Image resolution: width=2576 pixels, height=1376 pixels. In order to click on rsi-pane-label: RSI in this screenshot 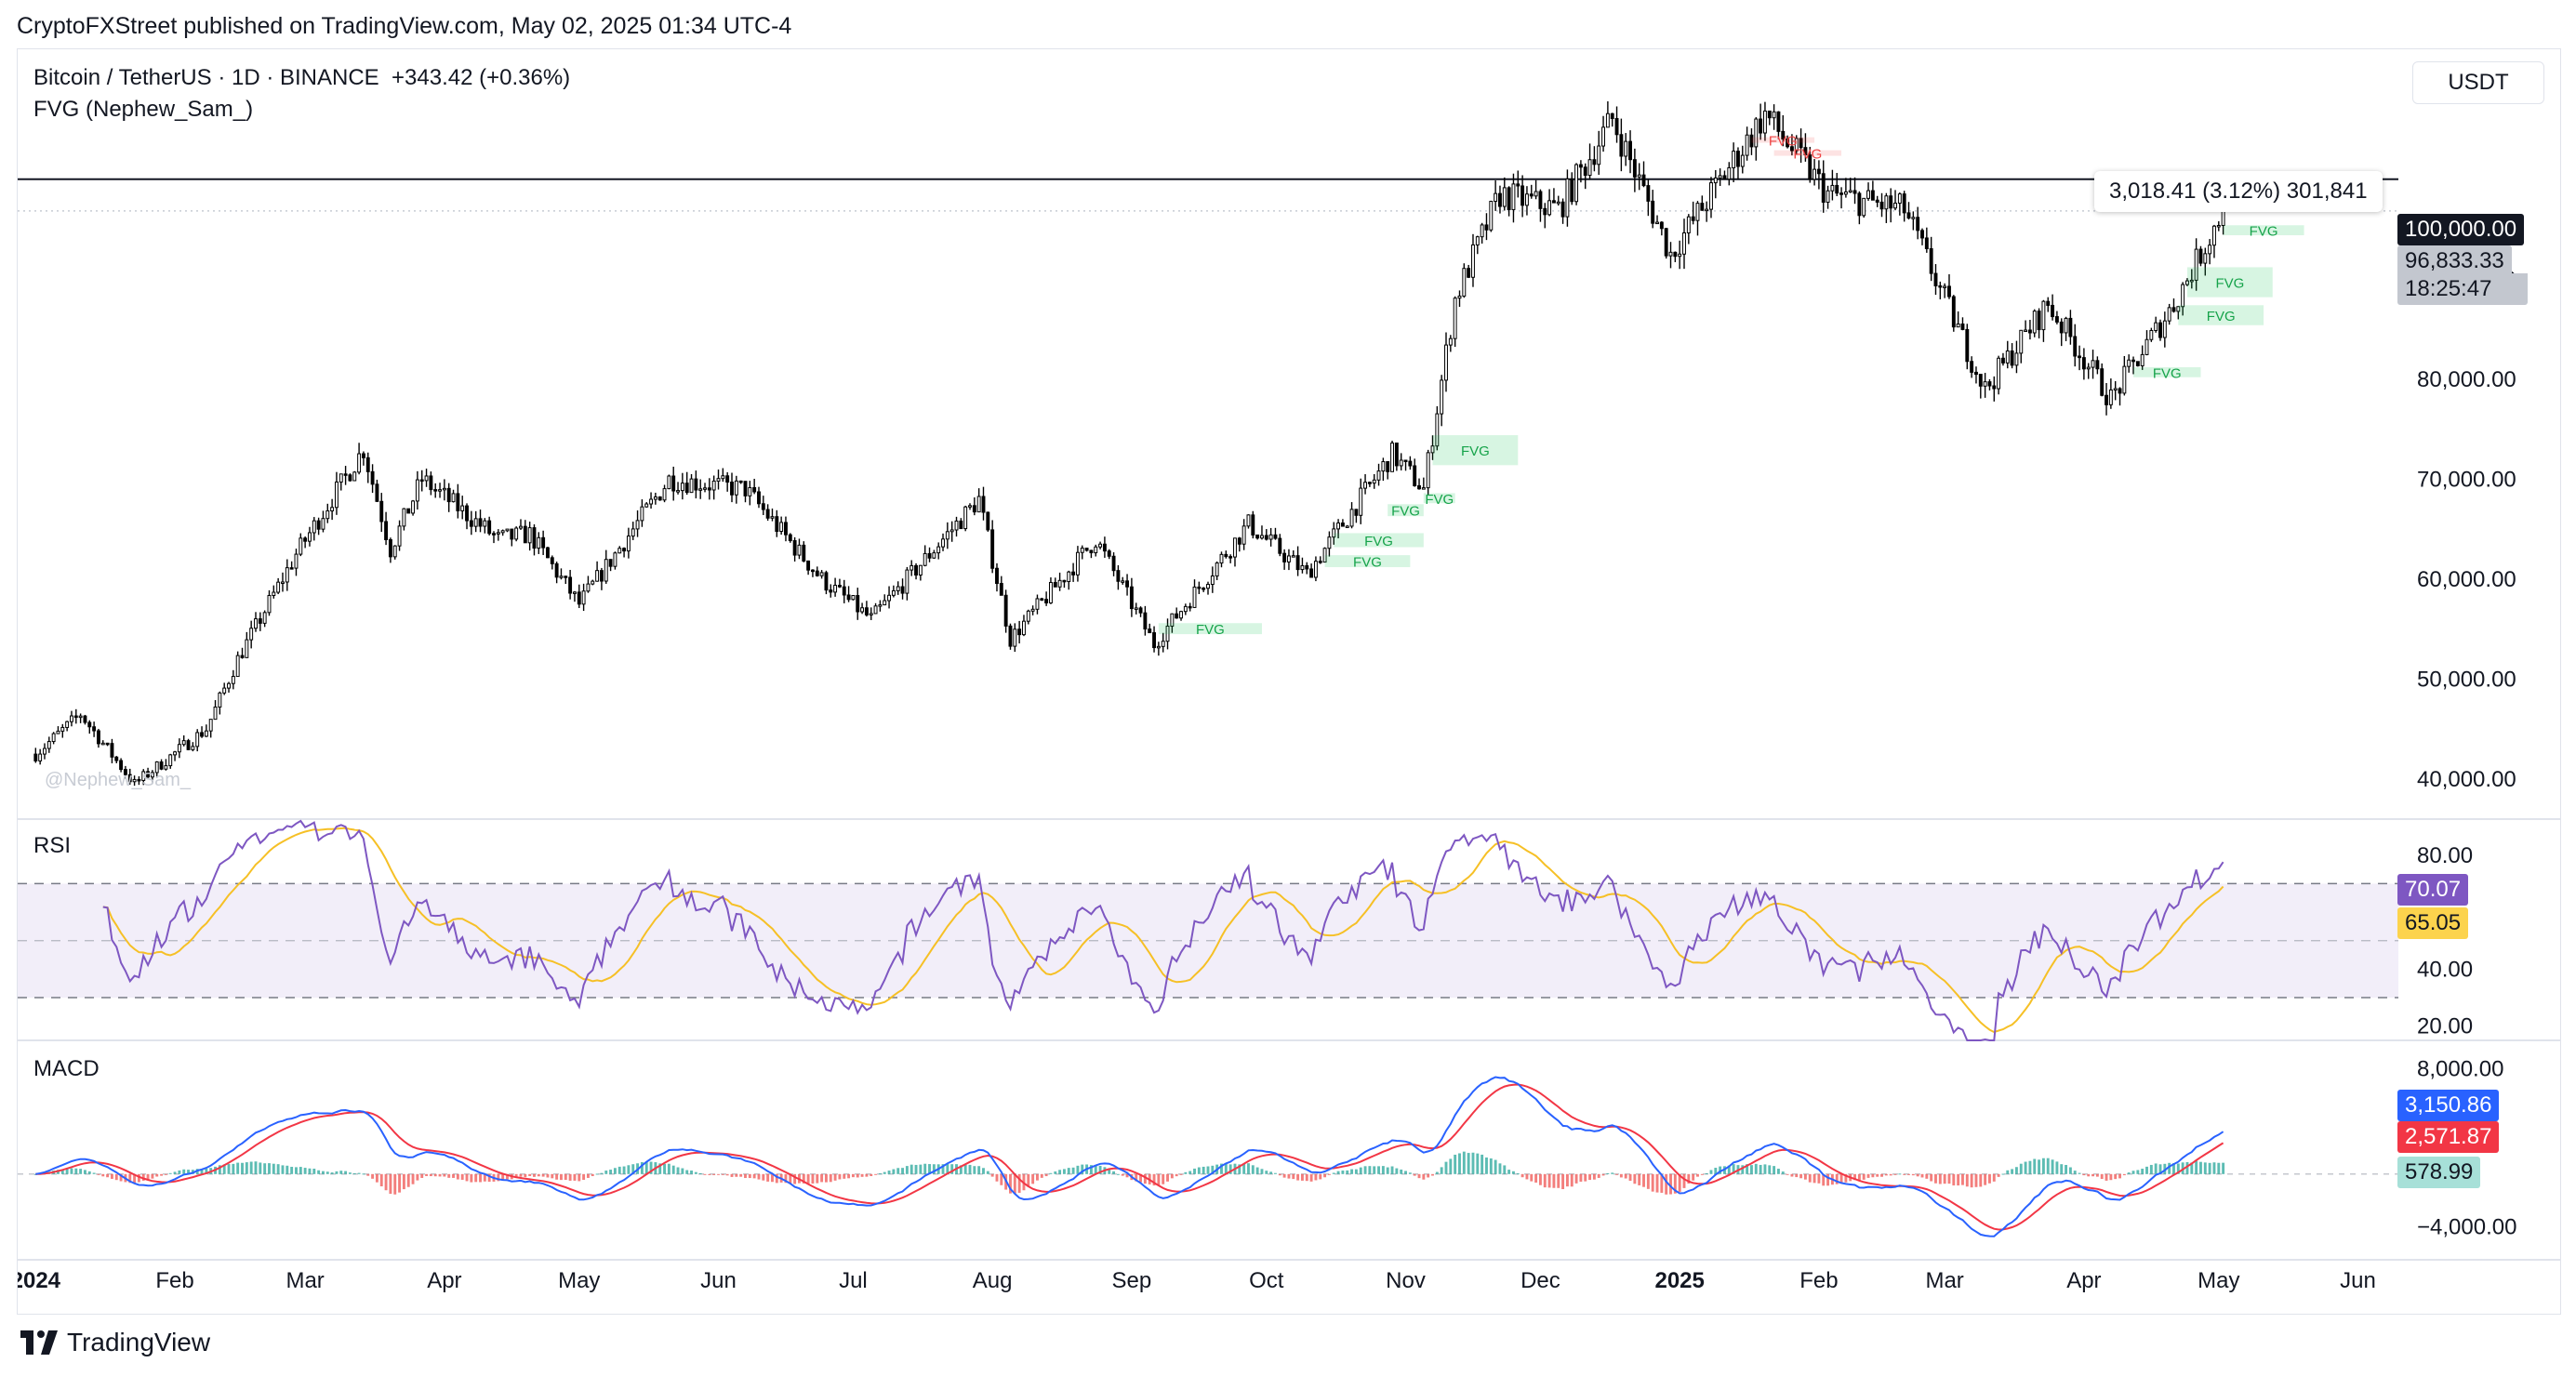, I will do `click(52, 845)`.